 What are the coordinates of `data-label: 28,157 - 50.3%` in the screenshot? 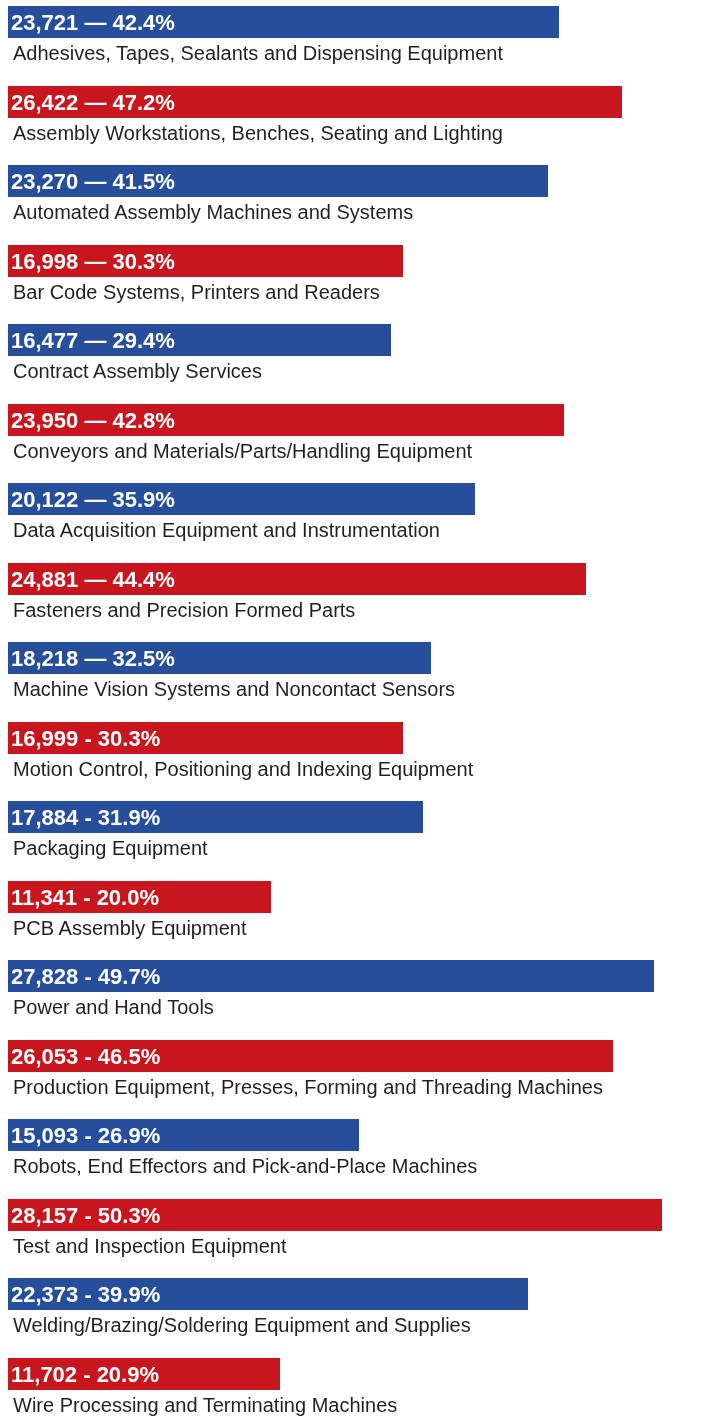 It's located at (86, 1215).